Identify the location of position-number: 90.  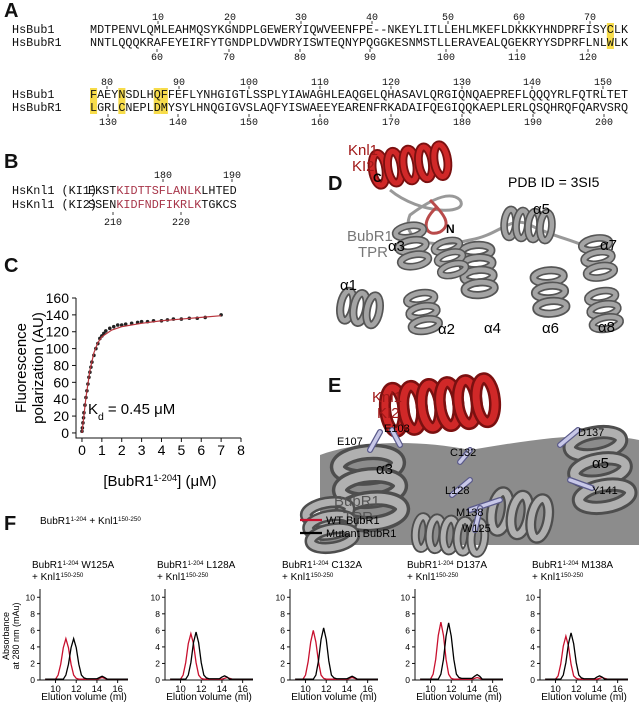
(179, 83).